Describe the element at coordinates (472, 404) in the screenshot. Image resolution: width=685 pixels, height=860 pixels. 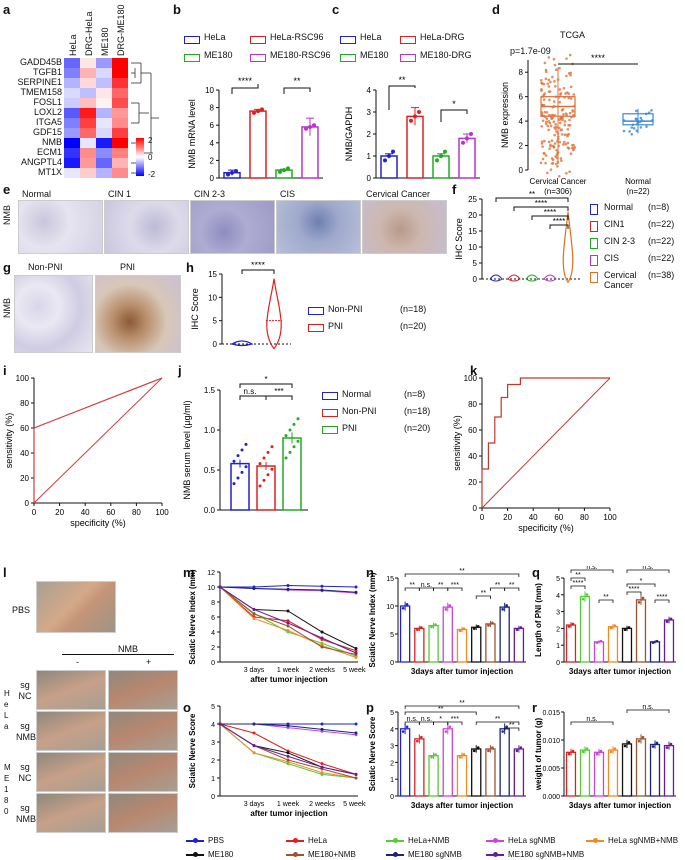
I see `y-tick-label: 80` at that location.